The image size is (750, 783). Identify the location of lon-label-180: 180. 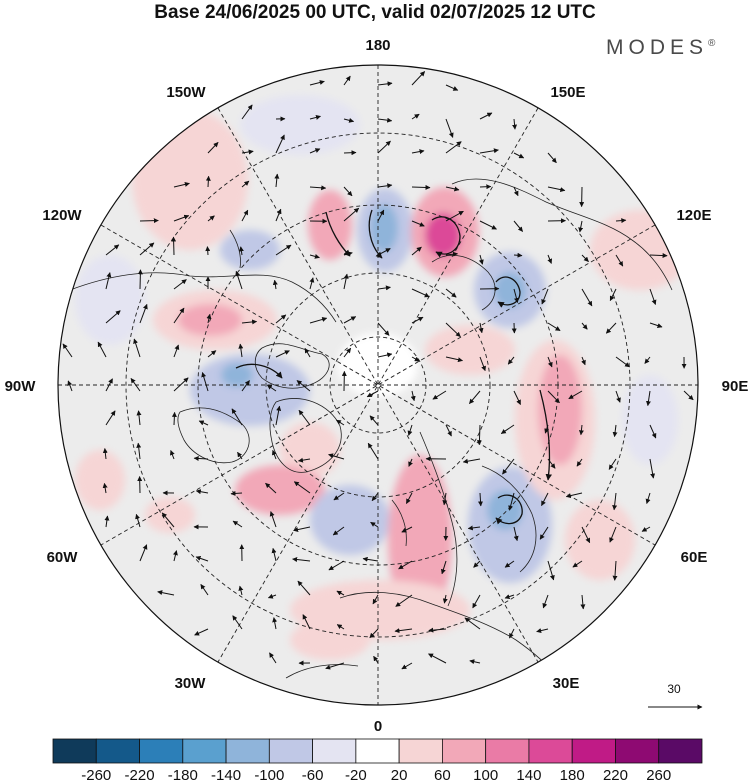
(377, 45).